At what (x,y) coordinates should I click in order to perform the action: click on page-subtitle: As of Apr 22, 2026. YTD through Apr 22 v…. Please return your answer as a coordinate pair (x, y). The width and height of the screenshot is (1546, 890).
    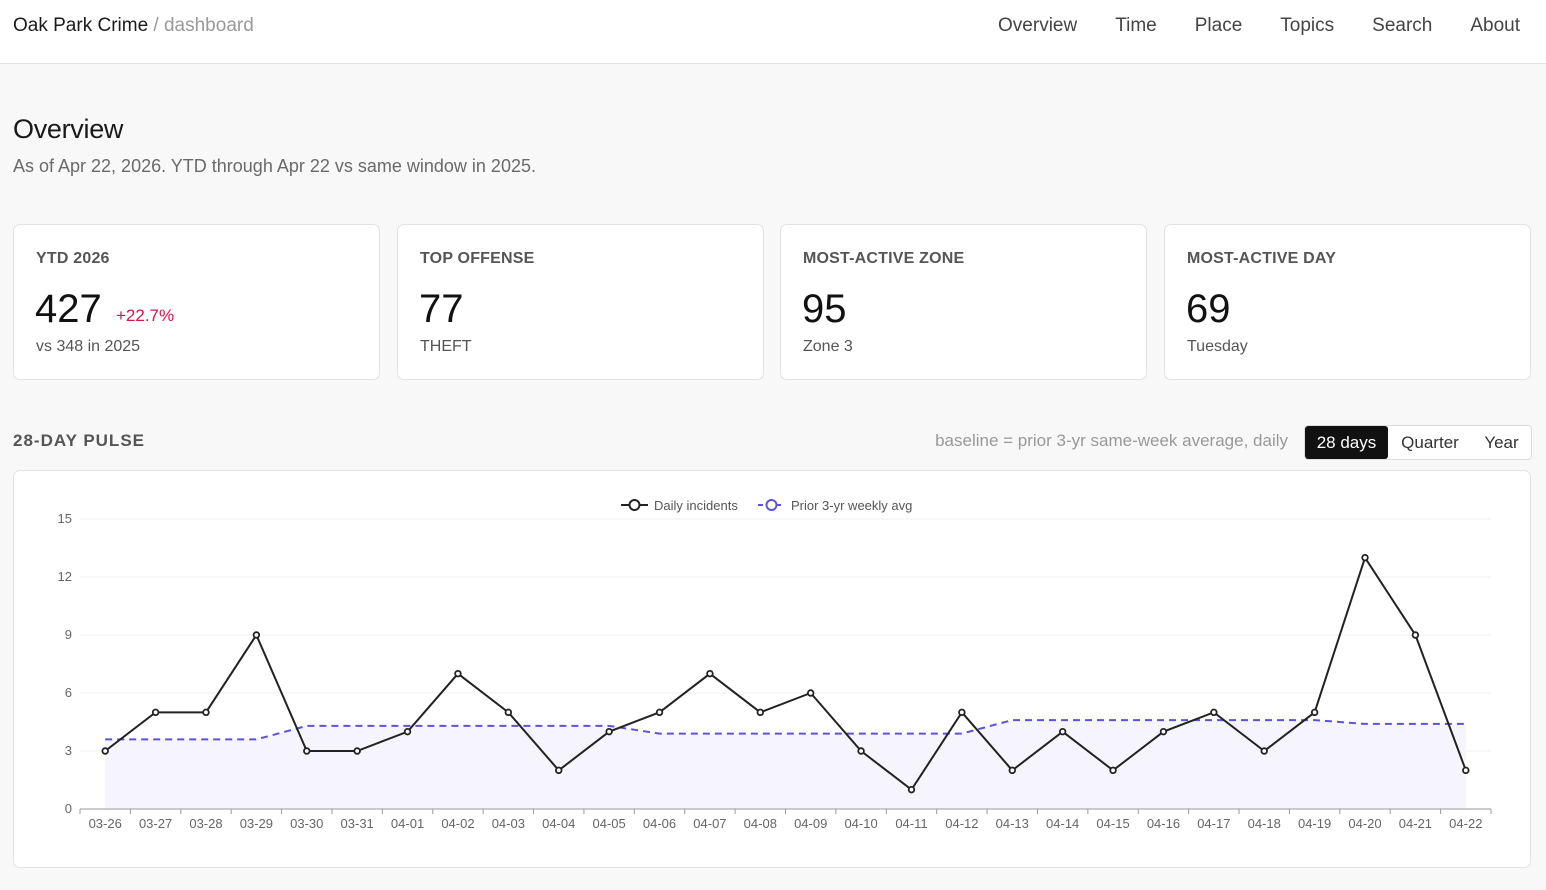
    Looking at the image, I should click on (274, 166).